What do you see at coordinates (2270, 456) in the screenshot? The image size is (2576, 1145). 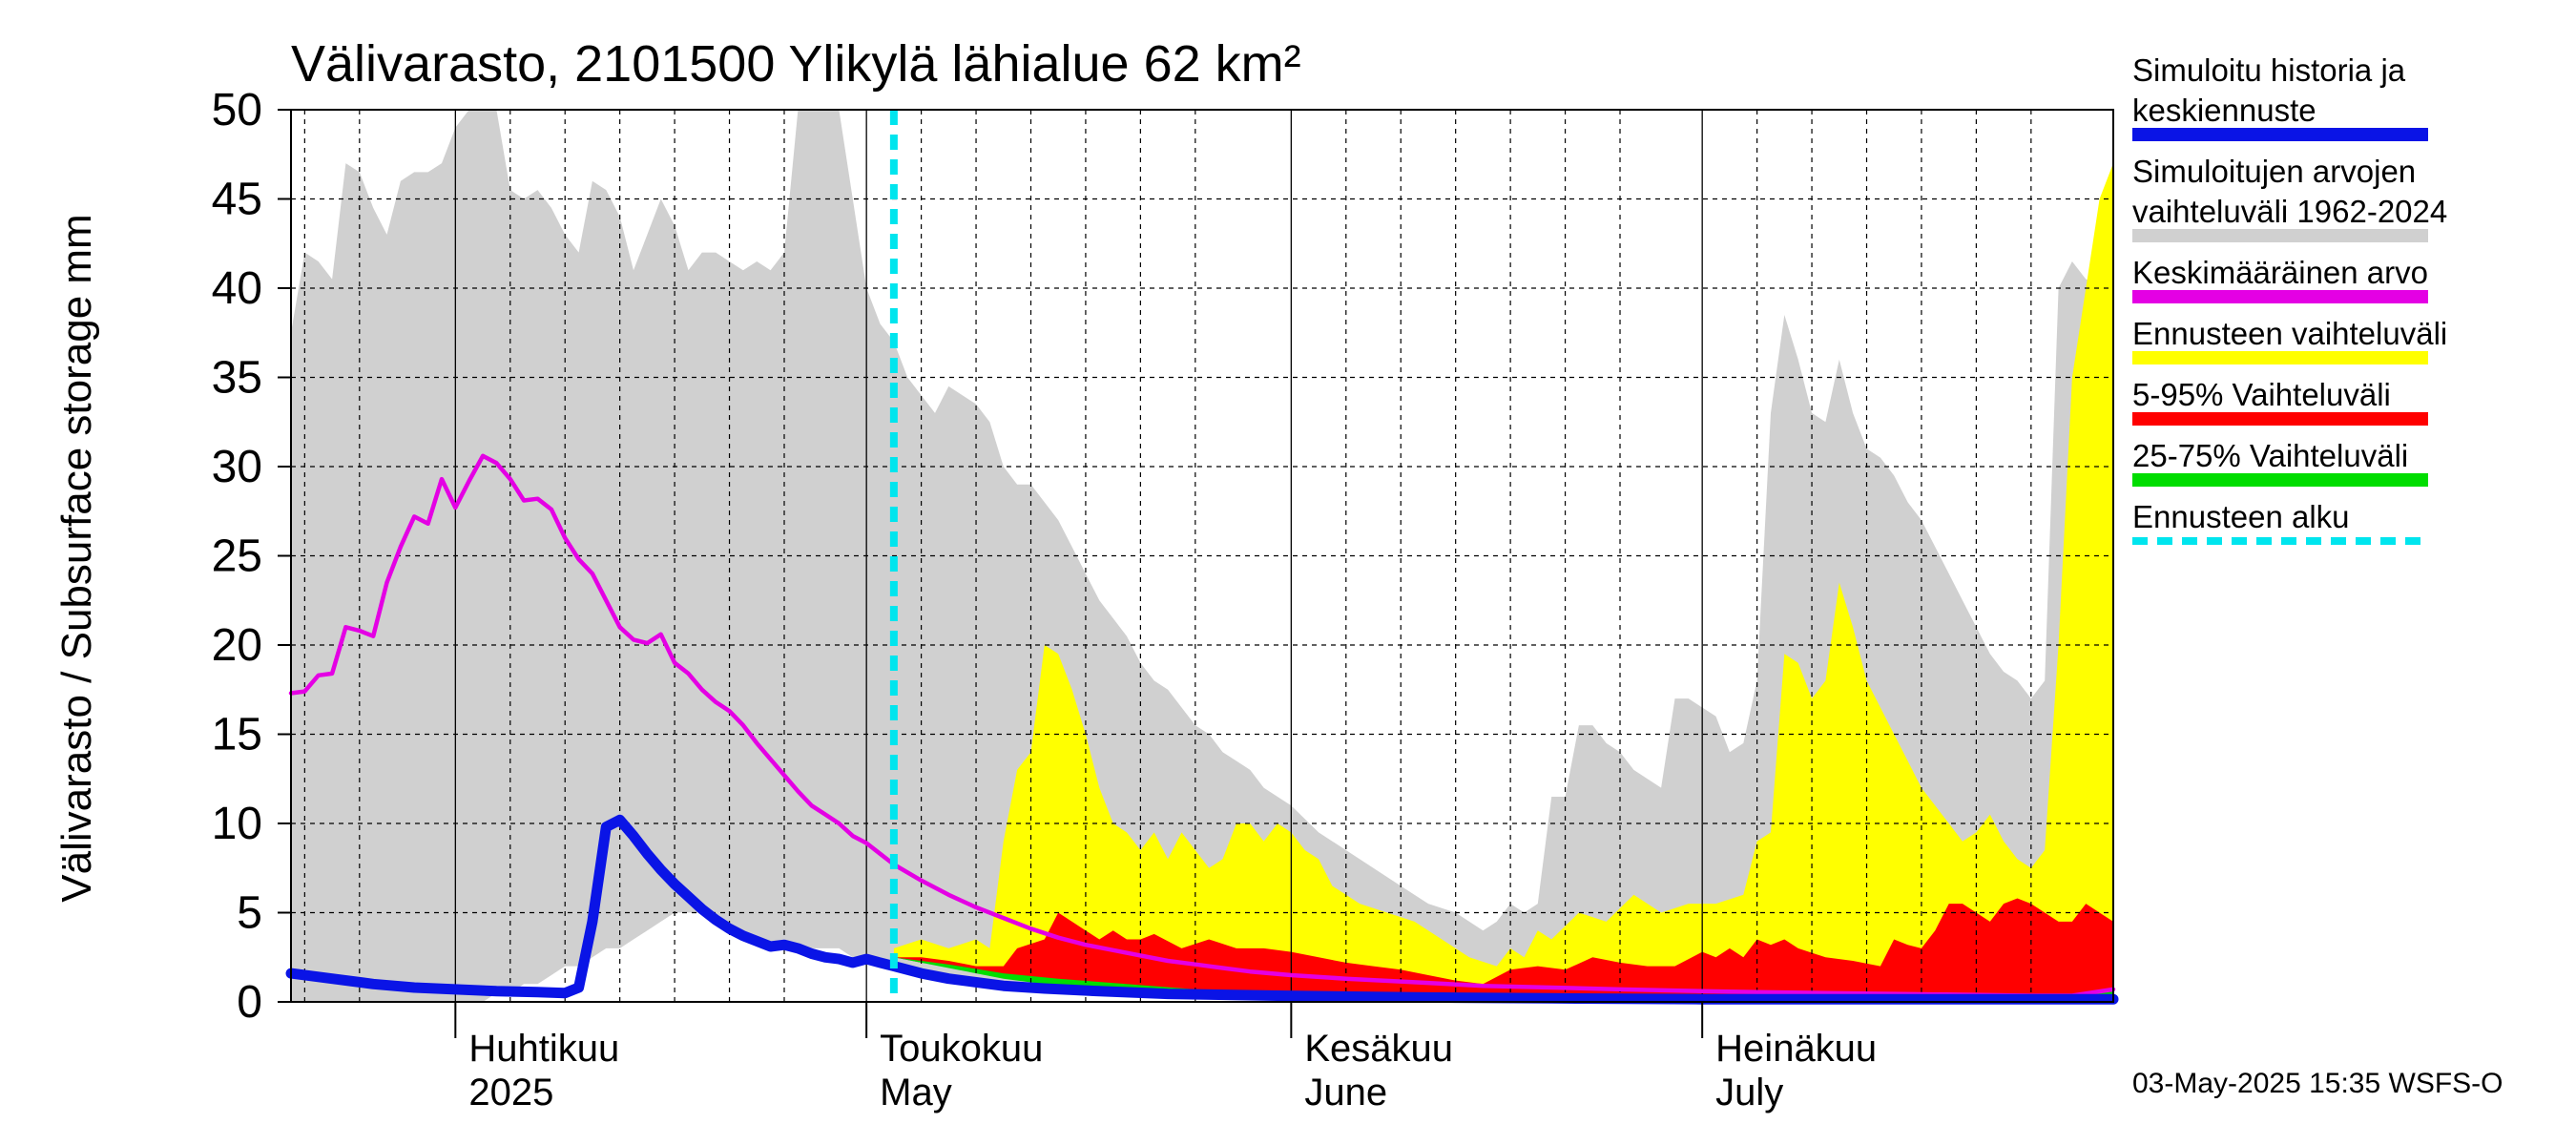 I see `legend-label: 25-75% Vaihteluväli` at bounding box center [2270, 456].